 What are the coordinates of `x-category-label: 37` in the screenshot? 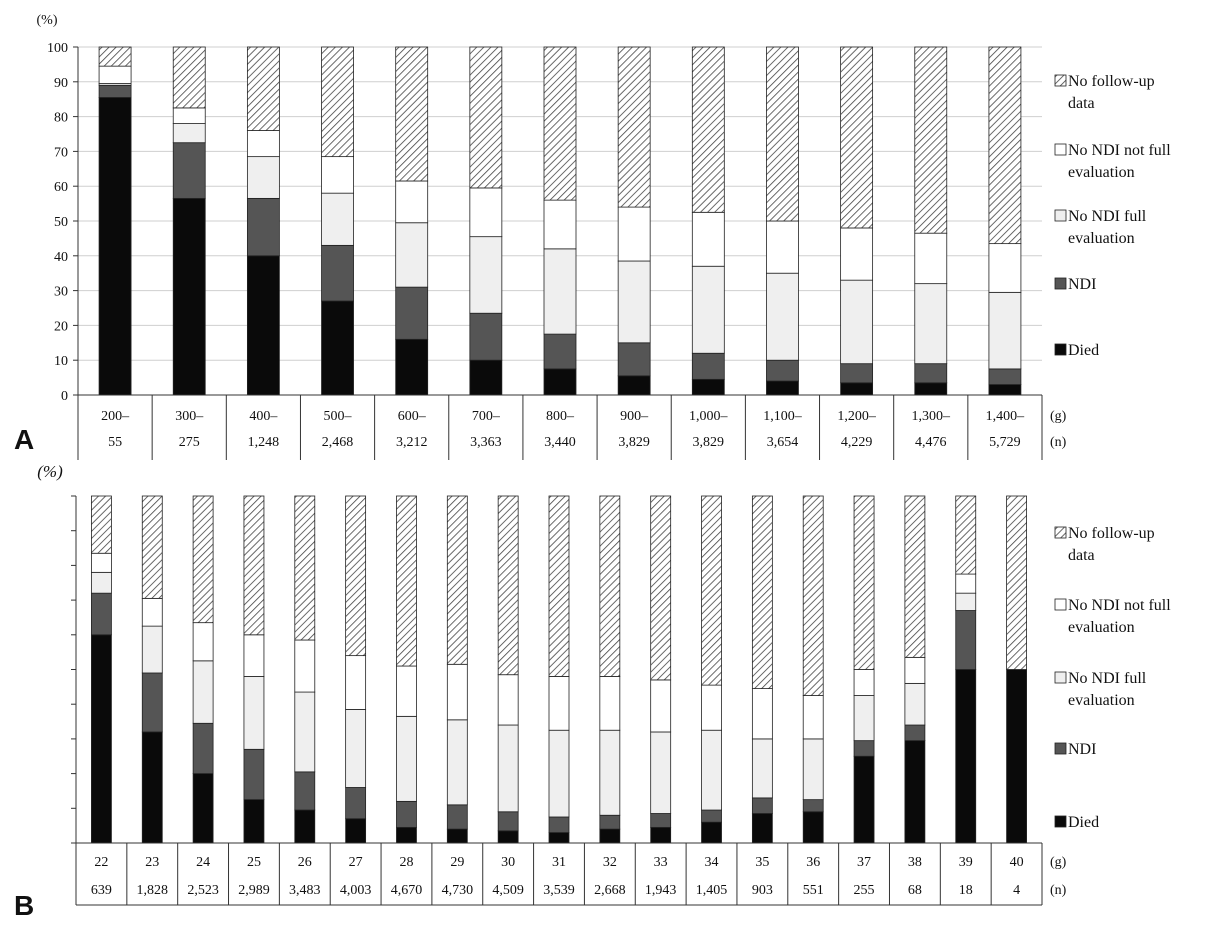 It's located at (864, 862).